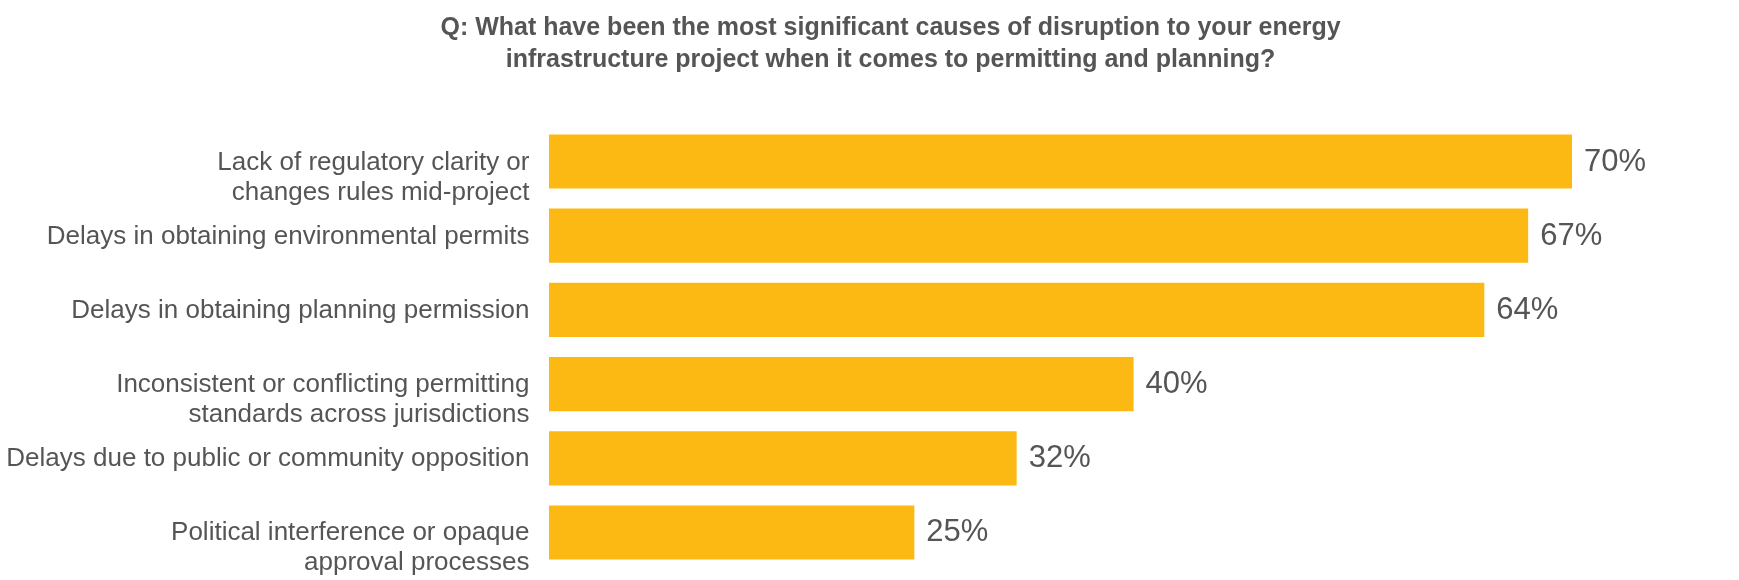 This screenshot has height=580, width=1739. What do you see at coordinates (1059, 457) in the screenshot?
I see `data-label: 32%` at bounding box center [1059, 457].